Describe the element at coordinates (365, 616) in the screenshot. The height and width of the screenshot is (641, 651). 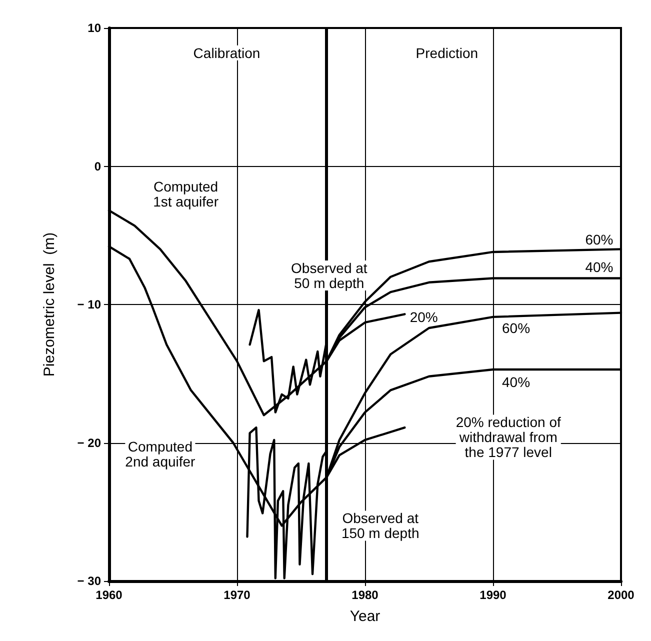
I see `x-axis-title: Year` at that location.